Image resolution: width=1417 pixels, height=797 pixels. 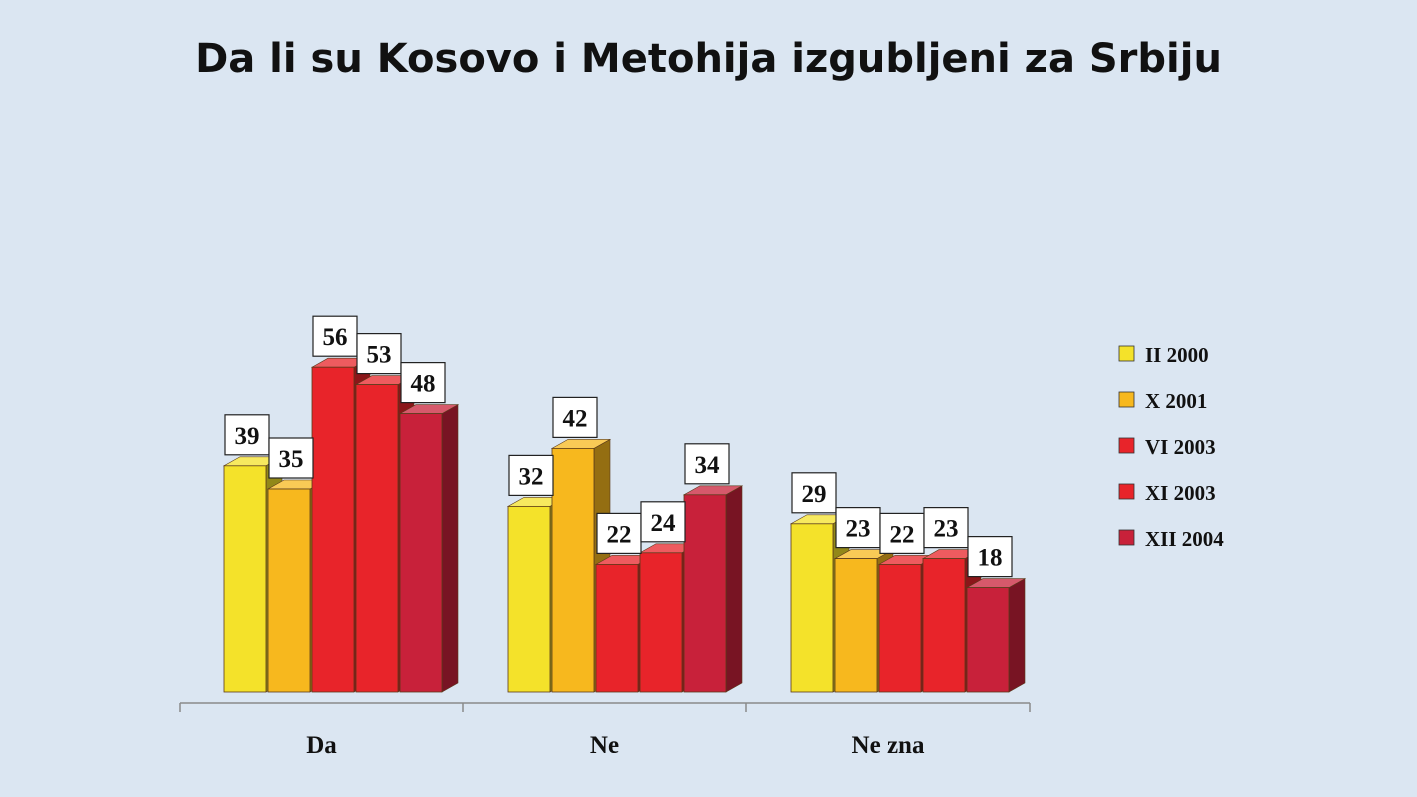 What do you see at coordinates (604, 745) in the screenshot?
I see `x-tick-label: Ne` at bounding box center [604, 745].